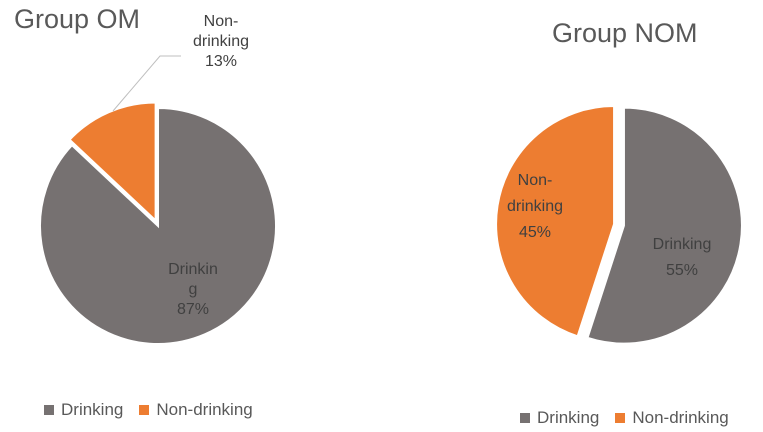 The width and height of the screenshot is (763, 432). I want to click on data-label-drinking: Drinking 55%, so click(682, 257).